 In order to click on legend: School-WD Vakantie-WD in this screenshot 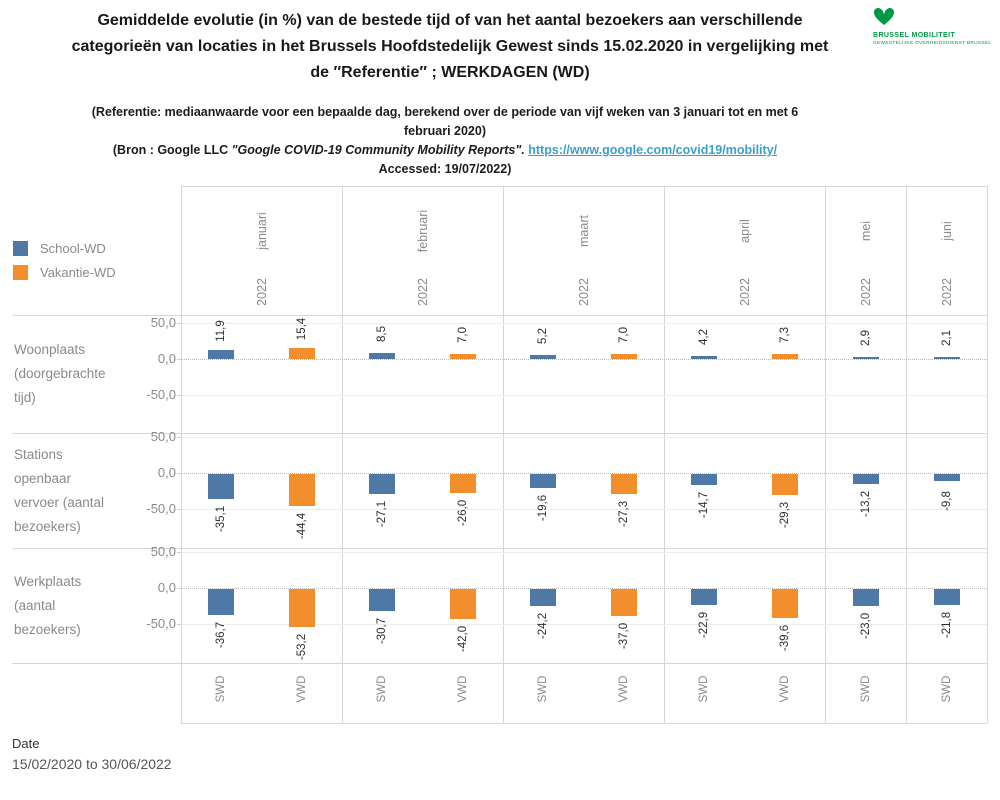, I will do `click(64, 265)`.